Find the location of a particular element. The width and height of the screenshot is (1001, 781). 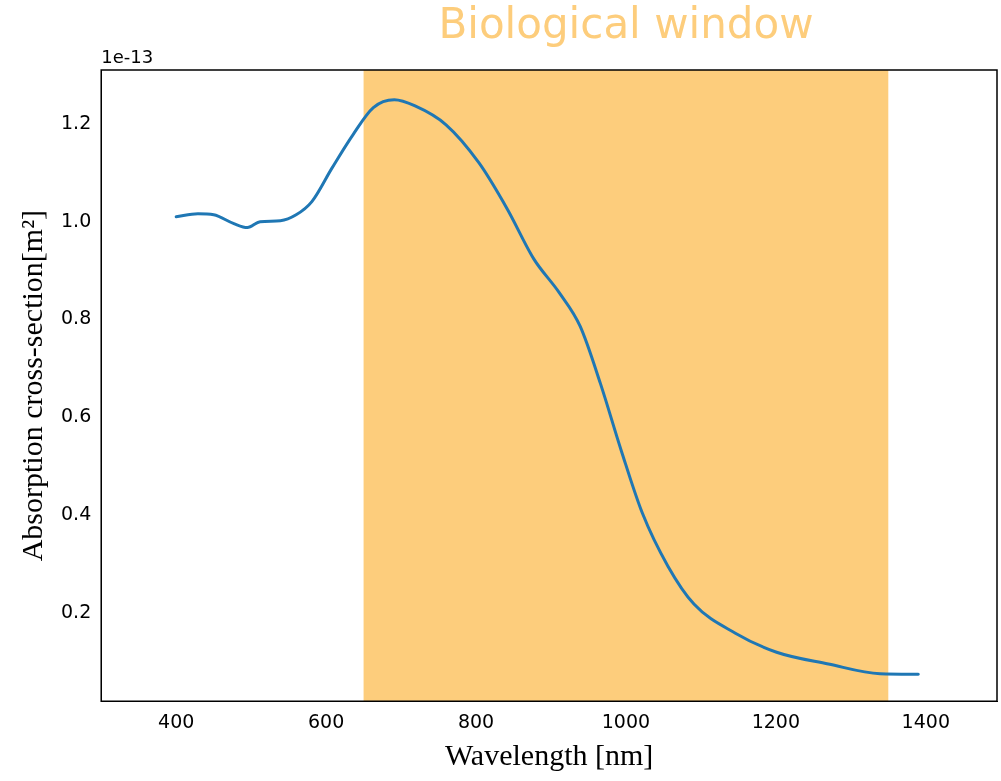

x-tick-label: 600 is located at coordinates (326, 720).